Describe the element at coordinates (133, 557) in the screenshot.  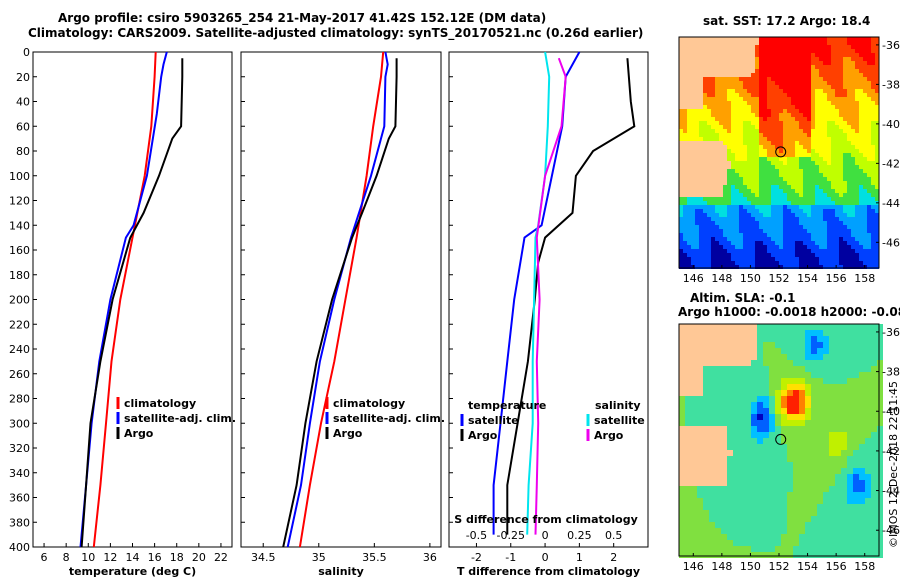
I see `x-tick-label: 14` at that location.